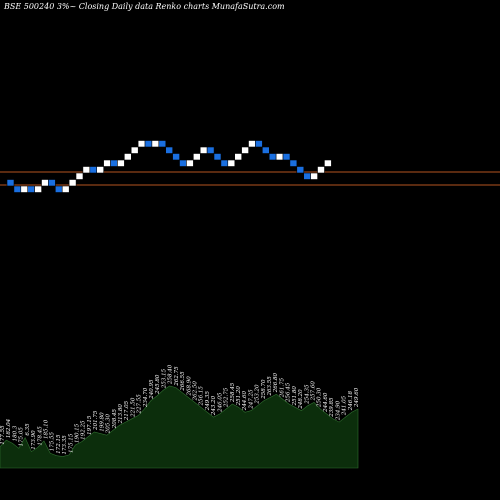  Describe the element at coordinates (338, 410) in the screenshot. I see `price-label: 234.90` at that location.